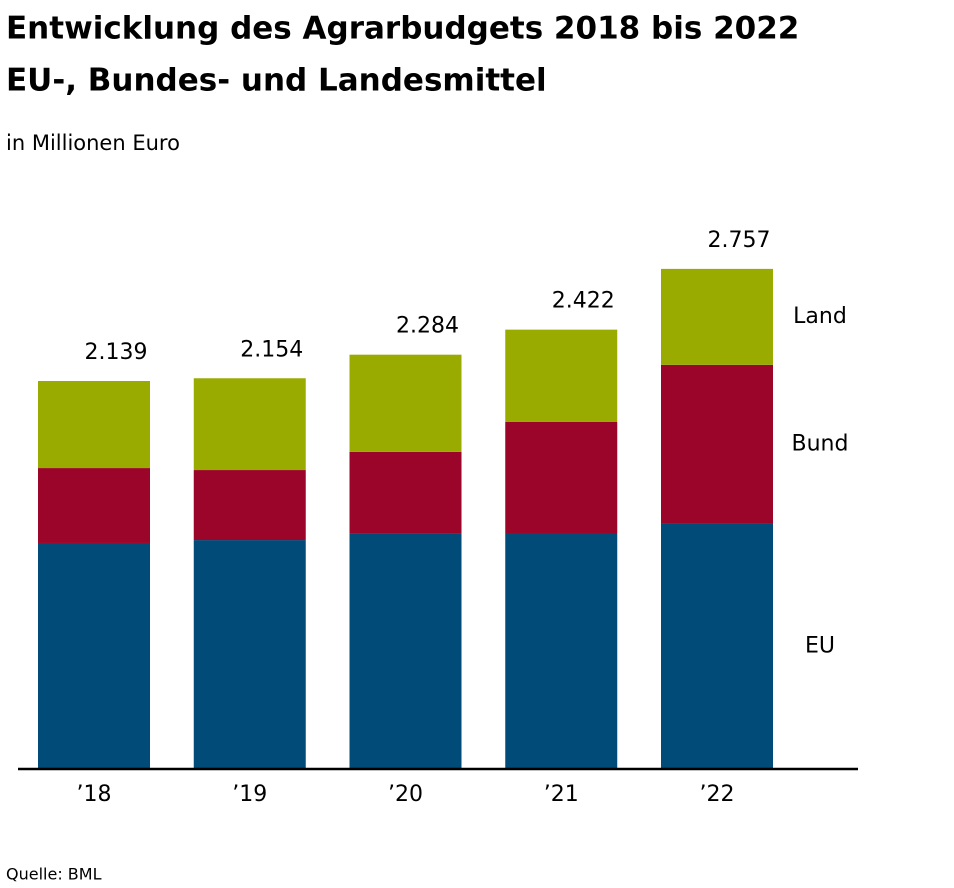 This screenshot has height=888, width=954. I want to click on total-label: 2.139, so click(116, 352).